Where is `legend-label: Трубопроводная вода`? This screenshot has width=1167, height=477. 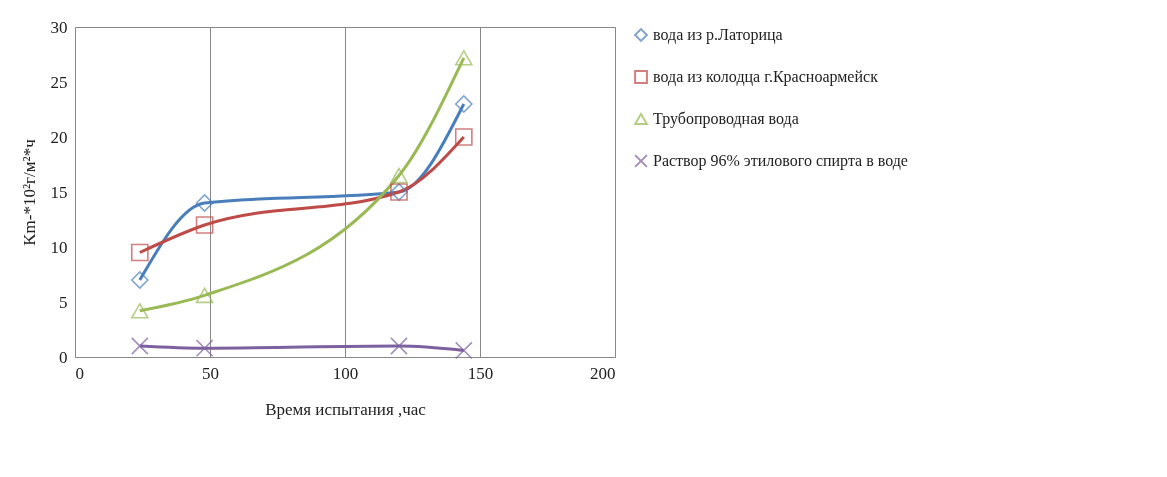
legend-label: Трубопроводная вода is located at coordinates (726, 119).